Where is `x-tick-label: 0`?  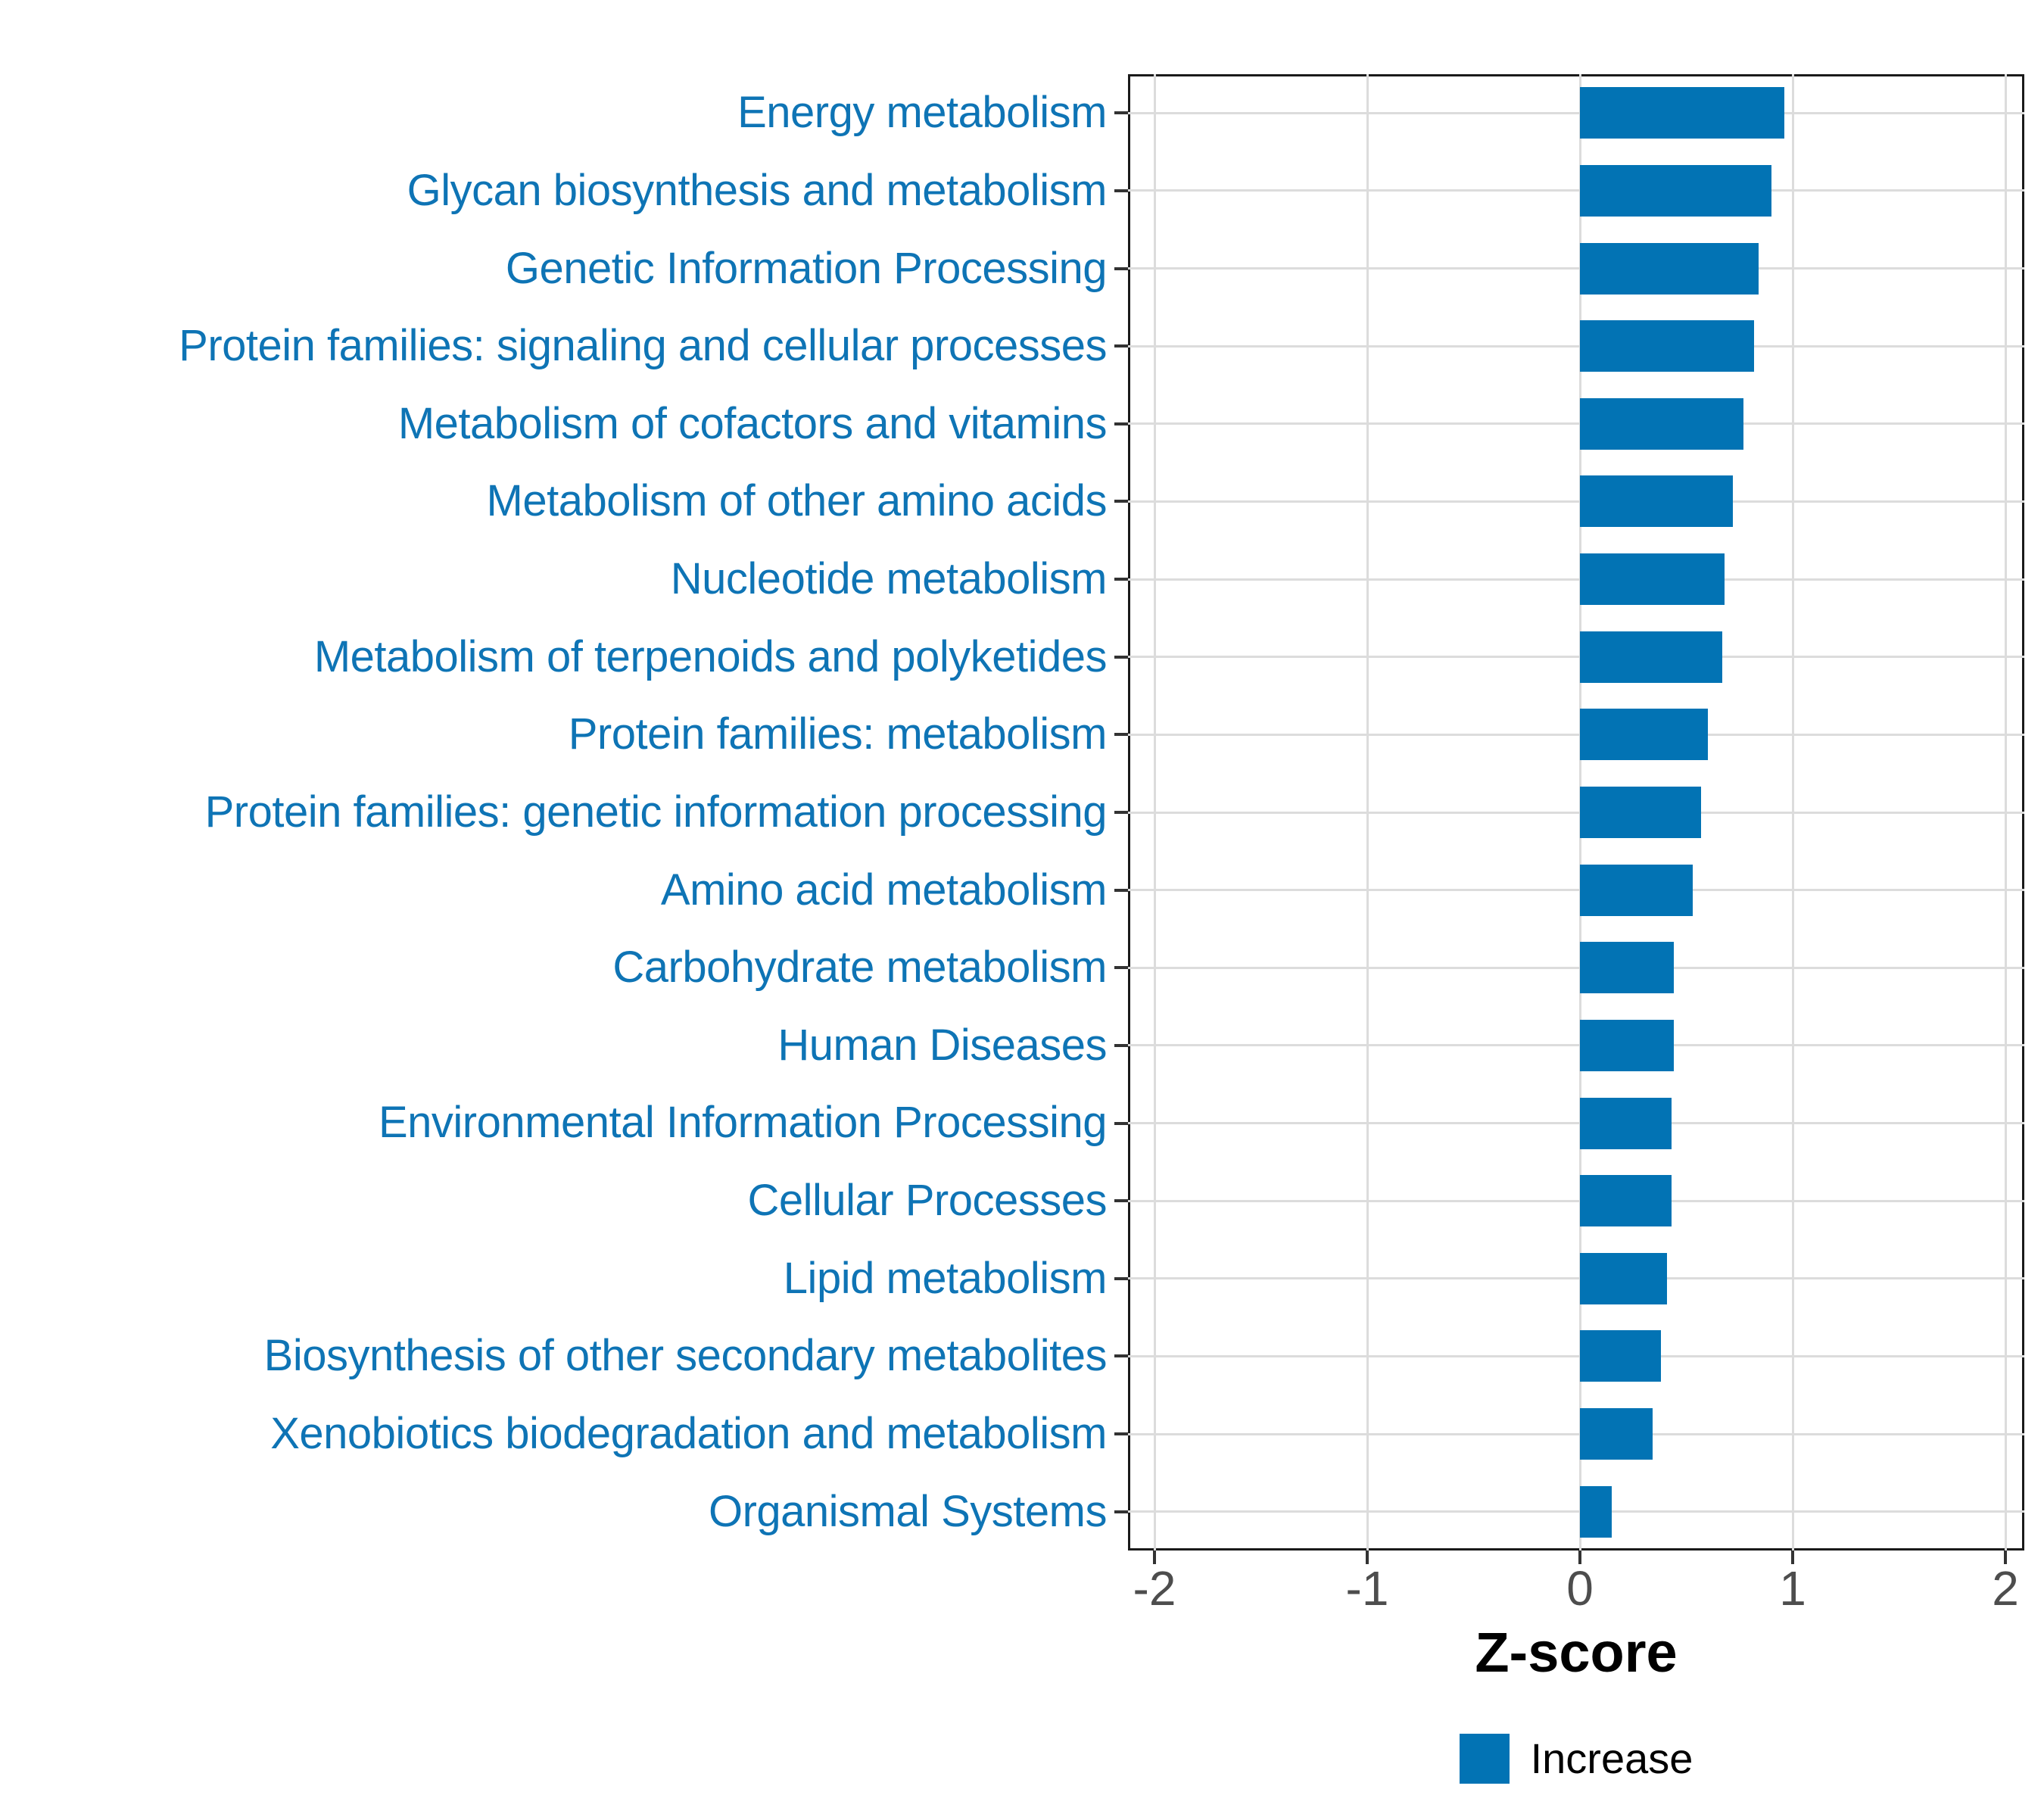 x-tick-label: 0 is located at coordinates (1580, 1588).